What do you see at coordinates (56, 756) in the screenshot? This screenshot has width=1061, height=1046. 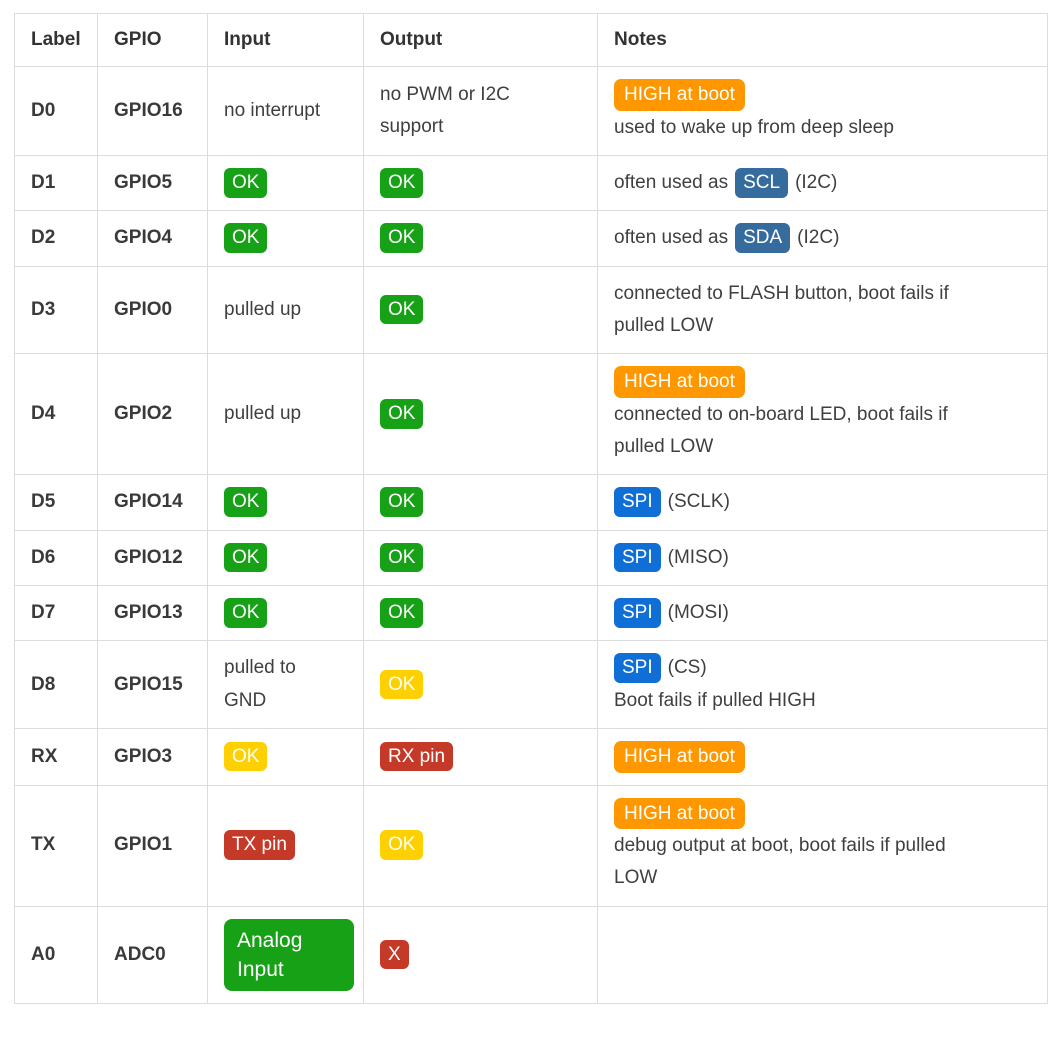 I see `pin-label: RX` at bounding box center [56, 756].